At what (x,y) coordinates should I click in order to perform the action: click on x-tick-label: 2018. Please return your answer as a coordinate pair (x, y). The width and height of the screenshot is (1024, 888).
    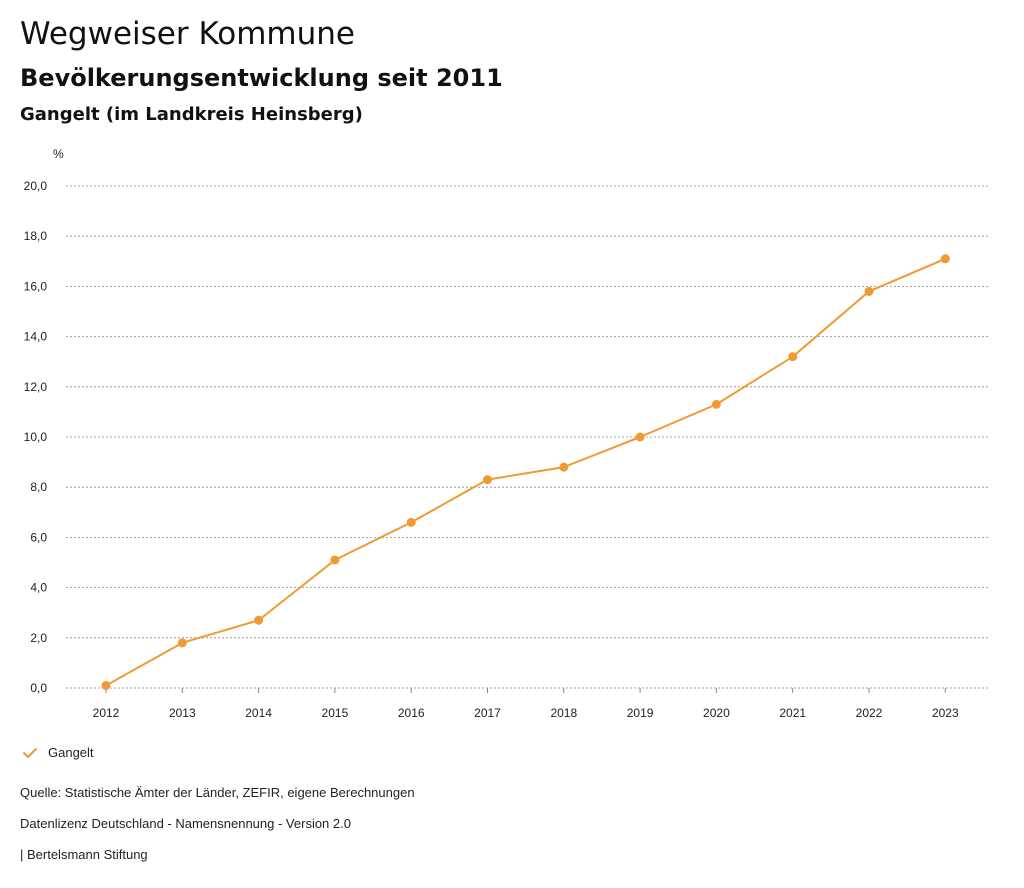
    Looking at the image, I should click on (563, 713).